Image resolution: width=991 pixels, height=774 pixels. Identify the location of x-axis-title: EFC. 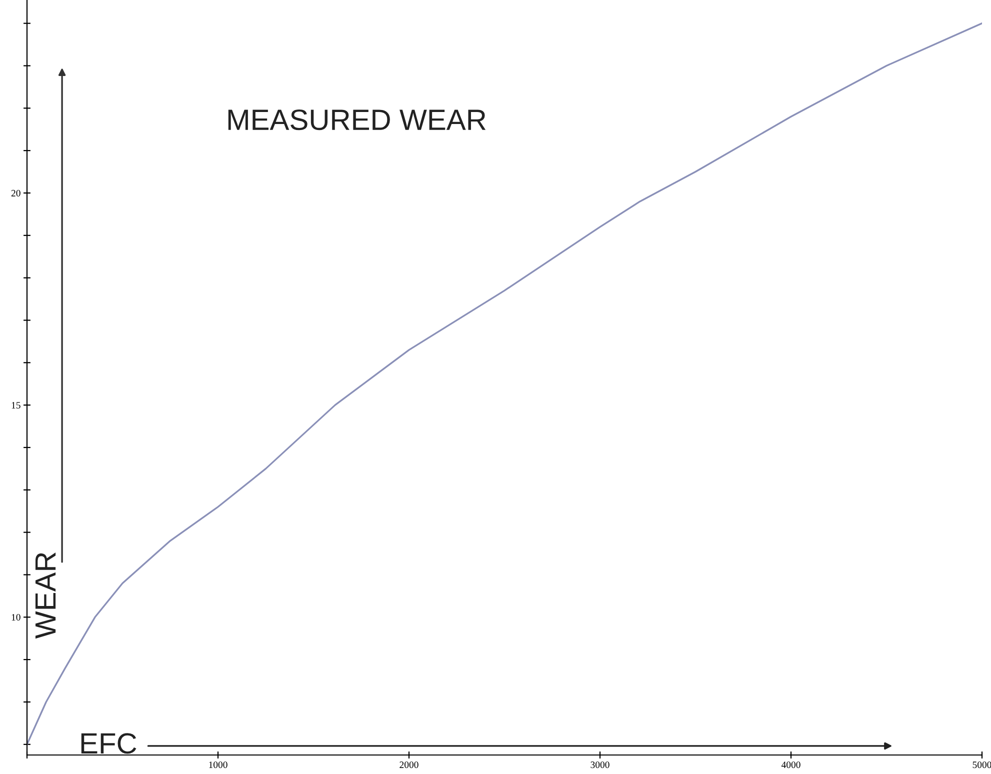
(108, 743).